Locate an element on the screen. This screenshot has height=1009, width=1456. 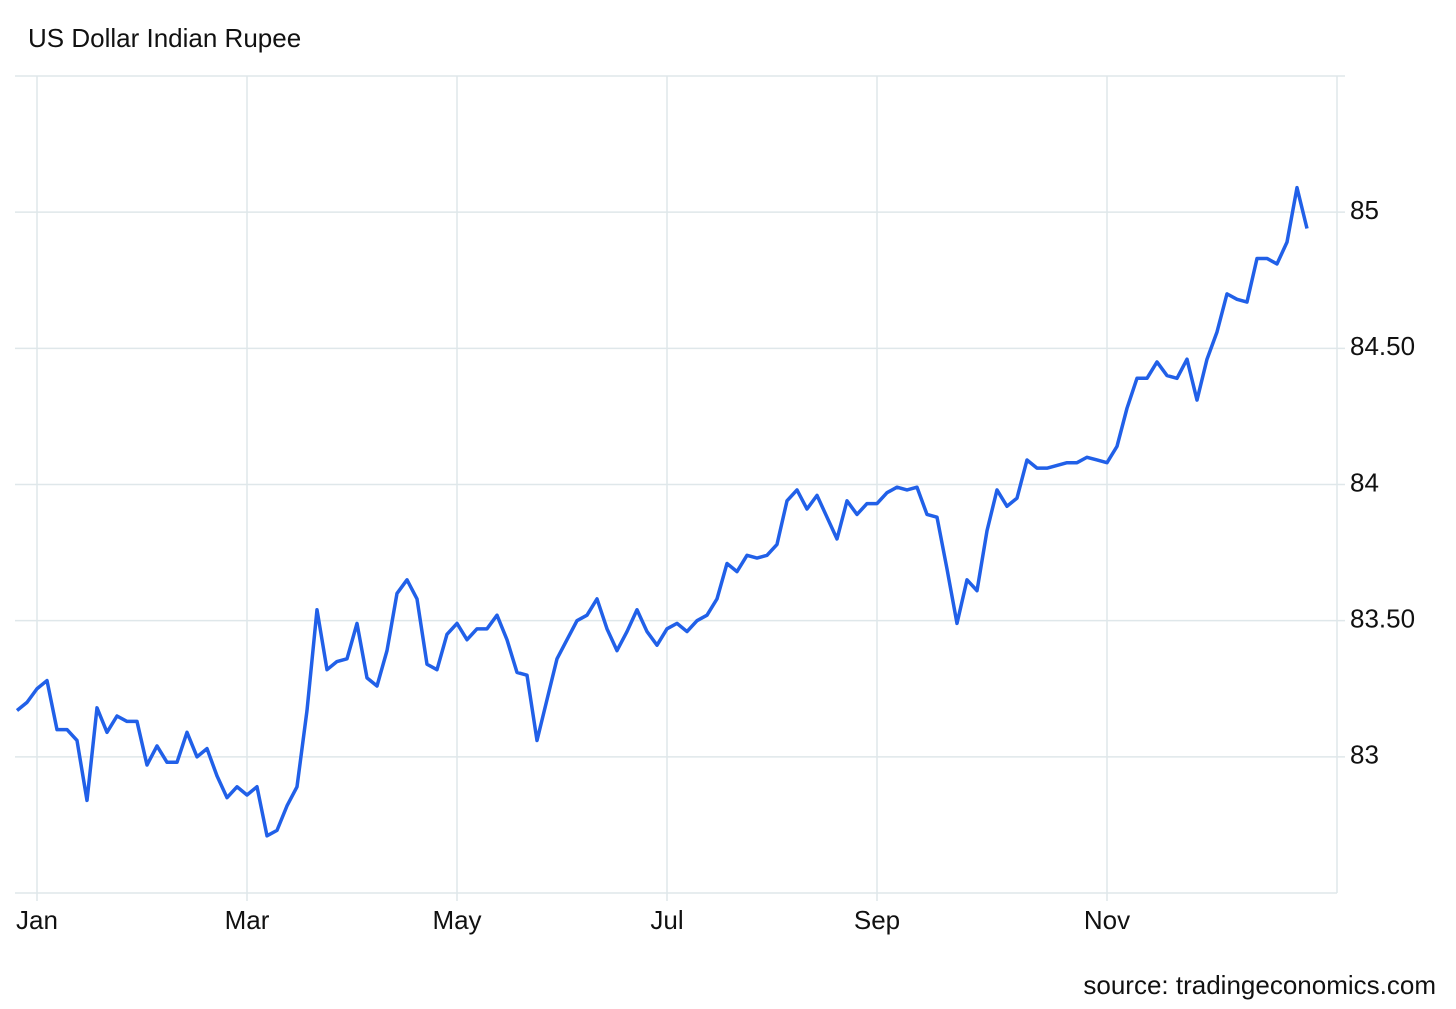
y-tick-label: 84.50 is located at coordinates (1382, 346).